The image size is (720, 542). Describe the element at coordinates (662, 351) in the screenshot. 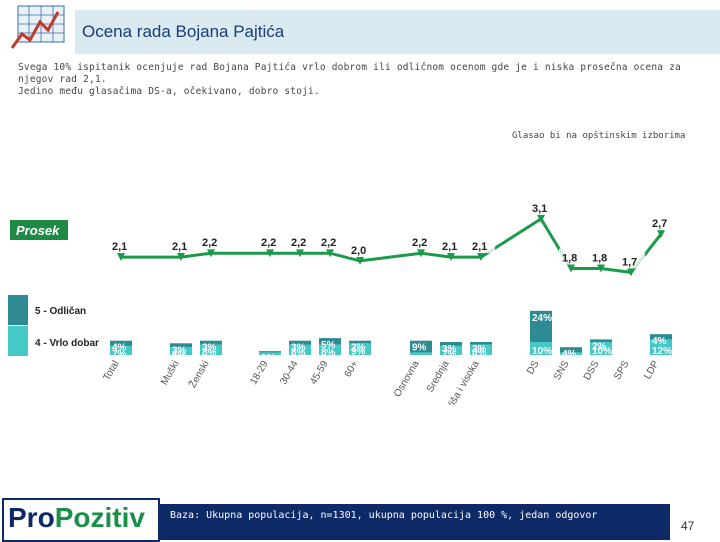

I see `data-label-vrlo-dobar: 12%` at that location.